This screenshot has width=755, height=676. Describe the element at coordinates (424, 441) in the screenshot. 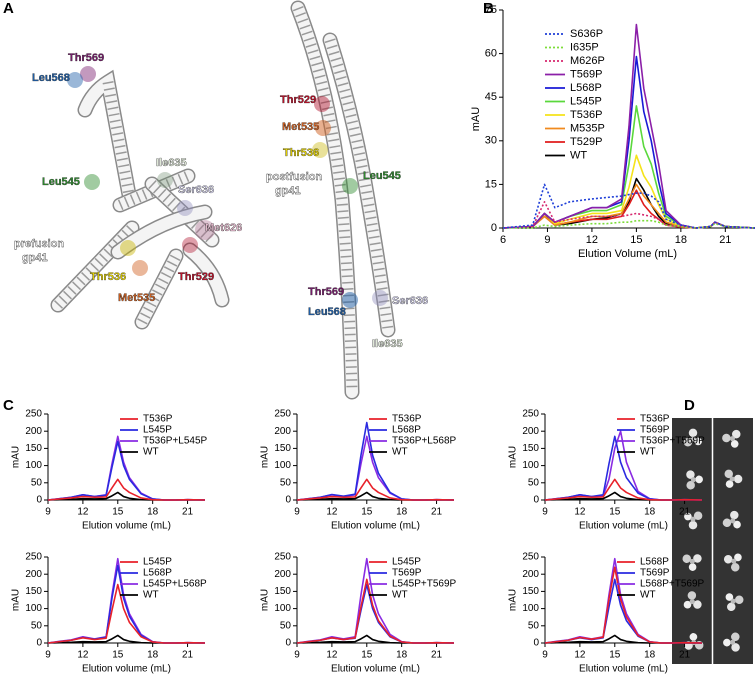

I see `legend-label: T536P+L568P` at that location.